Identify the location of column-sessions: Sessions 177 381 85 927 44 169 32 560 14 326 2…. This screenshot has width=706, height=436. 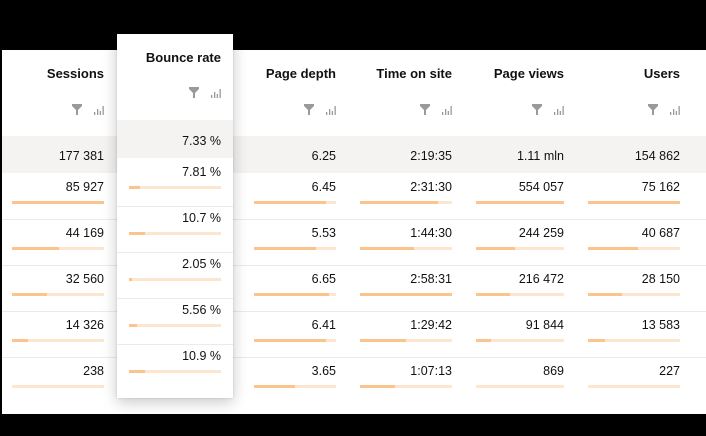
(52, 232).